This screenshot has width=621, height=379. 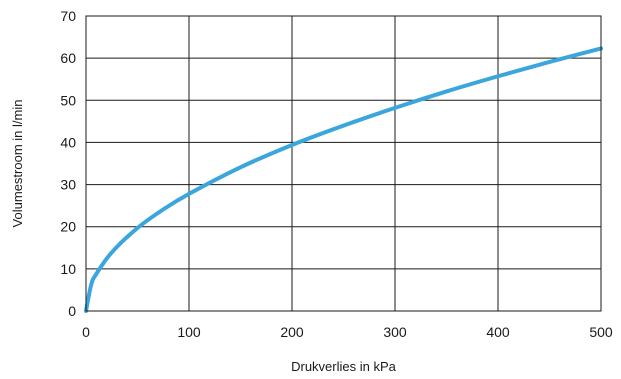 What do you see at coordinates (68, 185) in the screenshot?
I see `y-tick-label: 30` at bounding box center [68, 185].